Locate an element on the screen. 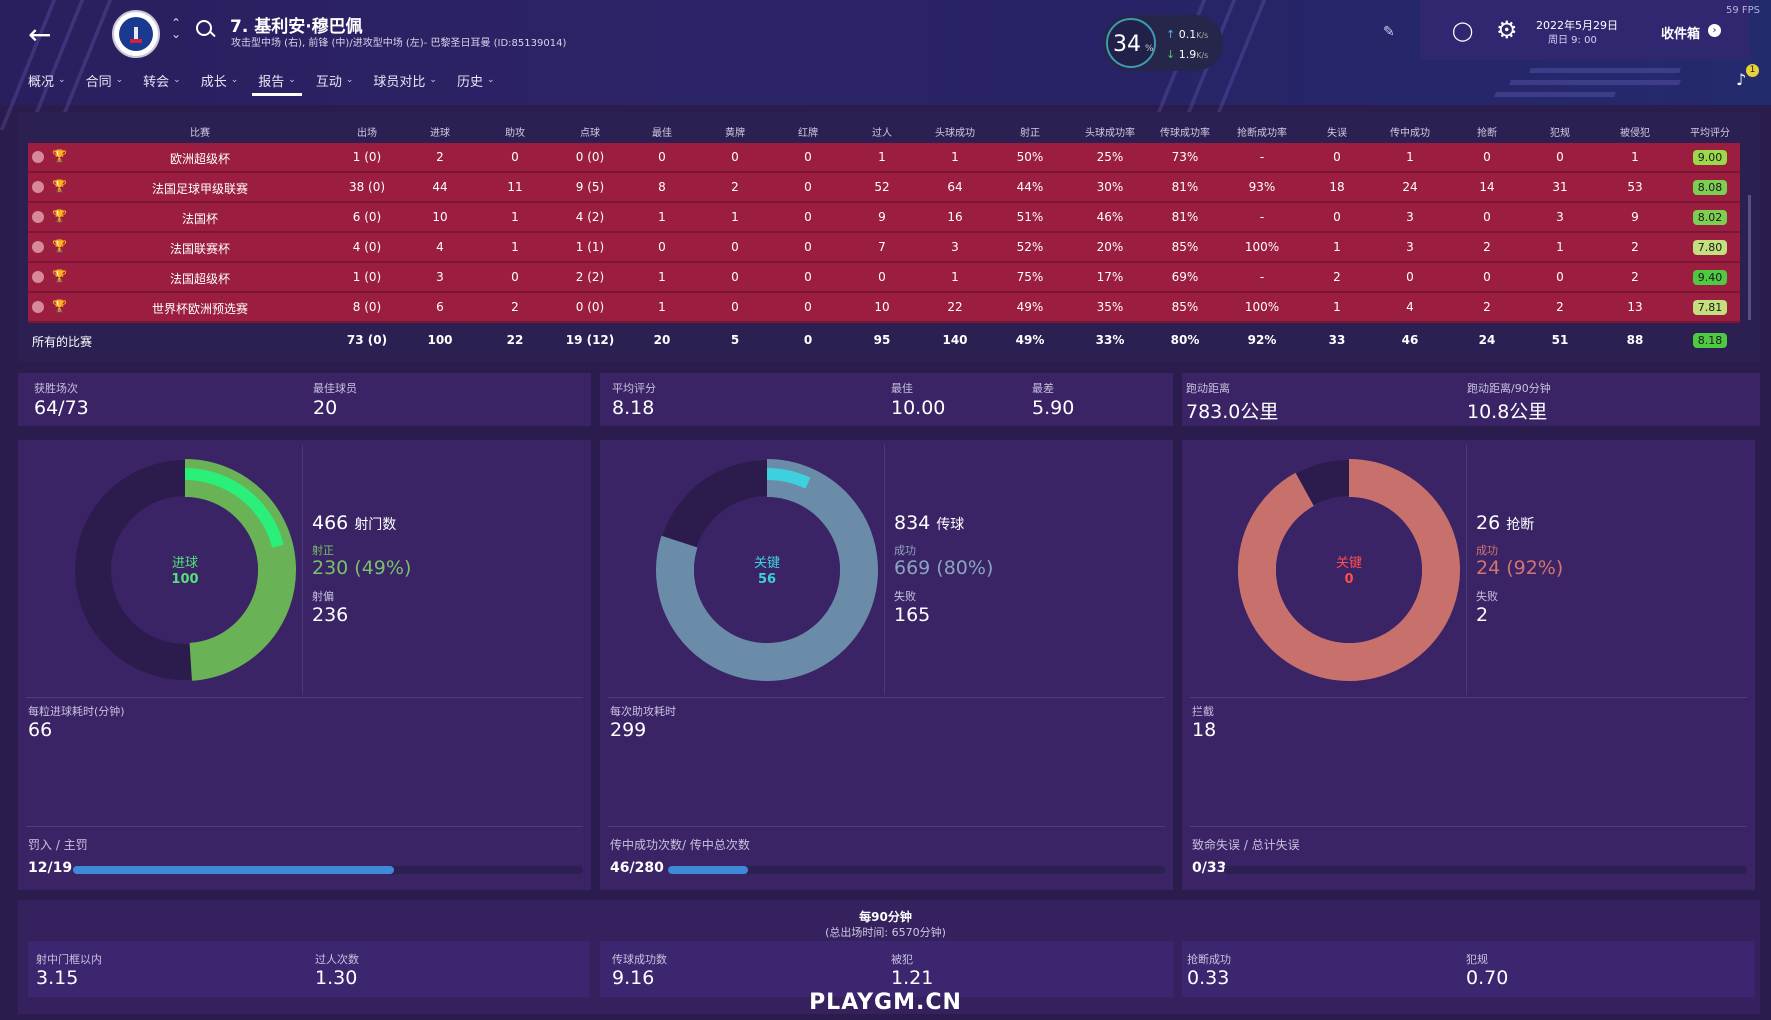 This screenshot has width=1771, height=1020. per90-subtitle: (总出场时间: 6570分钟) is located at coordinates (885, 932).